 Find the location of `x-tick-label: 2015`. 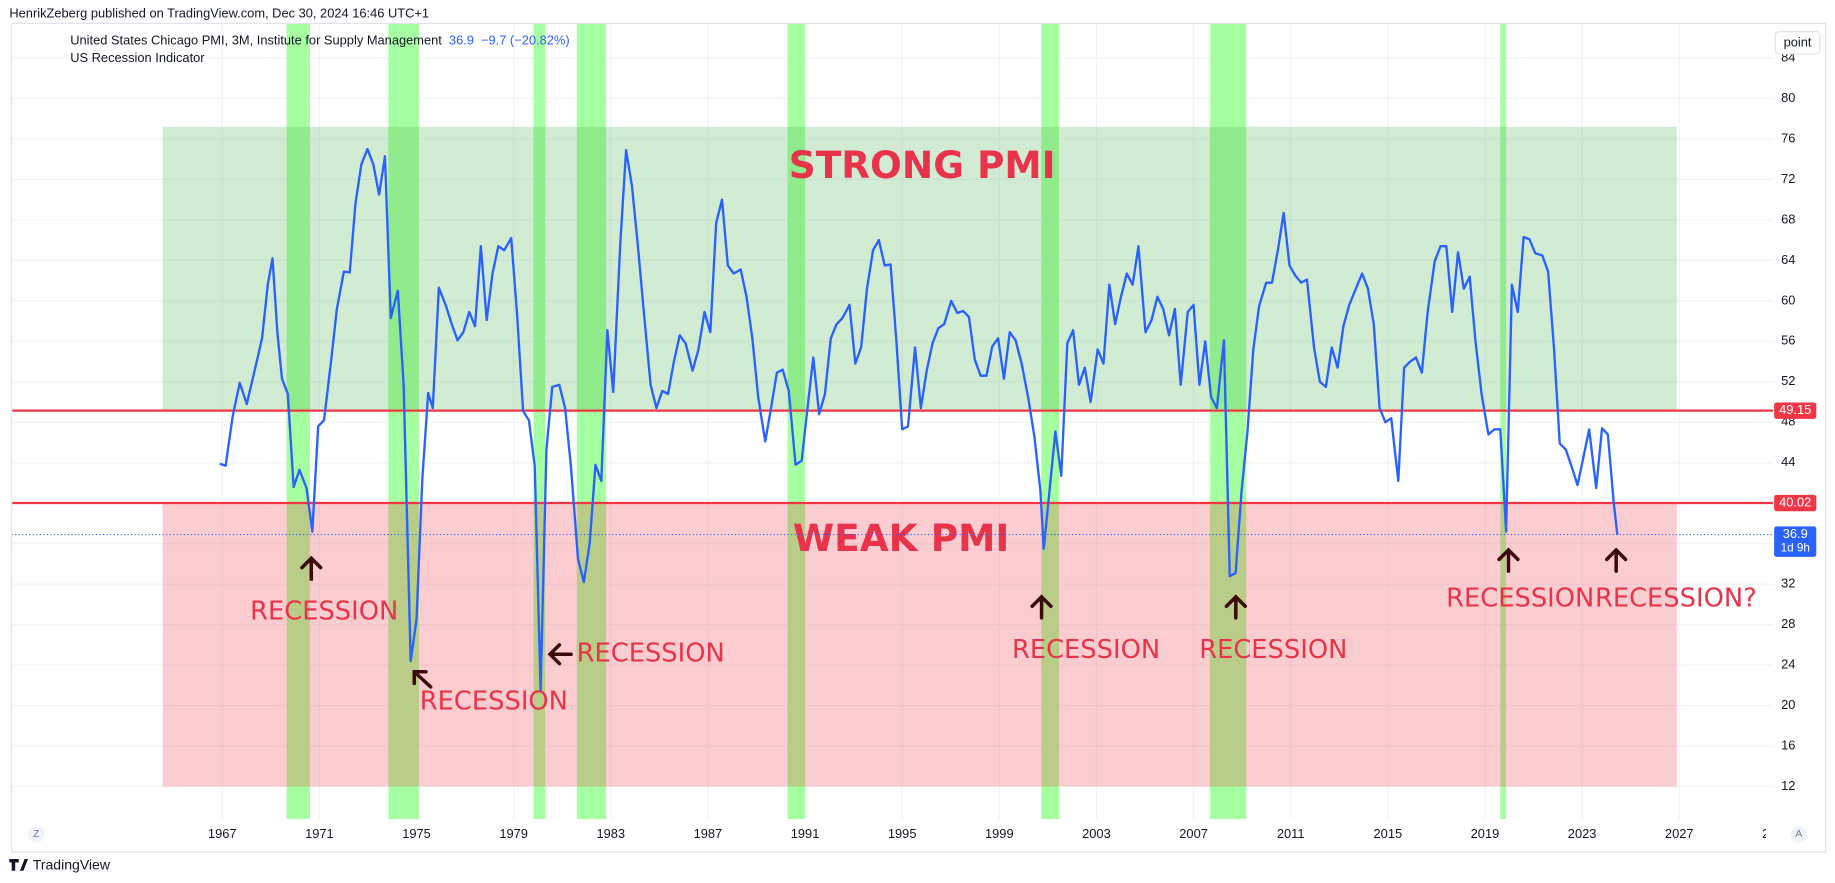

x-tick-label: 2015 is located at coordinates (1388, 833).